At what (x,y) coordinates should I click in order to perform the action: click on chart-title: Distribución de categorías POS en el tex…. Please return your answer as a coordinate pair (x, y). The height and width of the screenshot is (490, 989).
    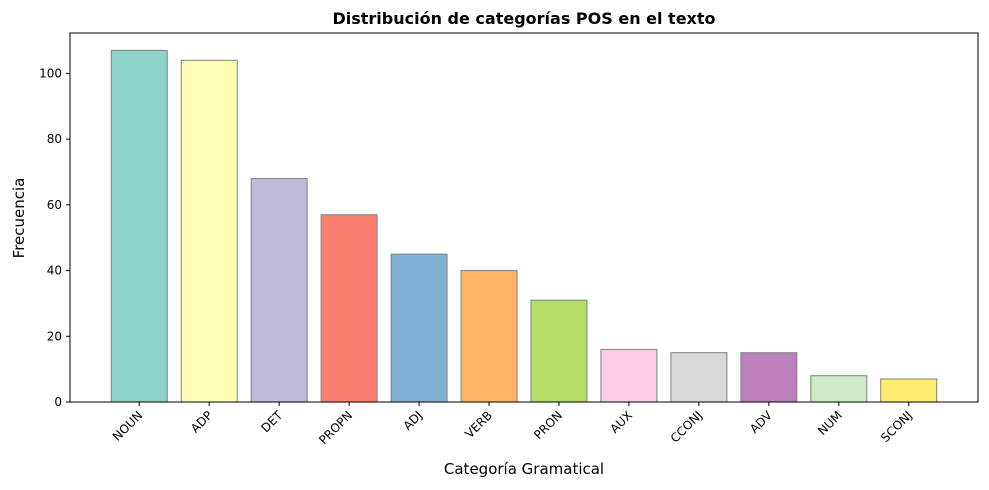
    Looking at the image, I should click on (523, 18).